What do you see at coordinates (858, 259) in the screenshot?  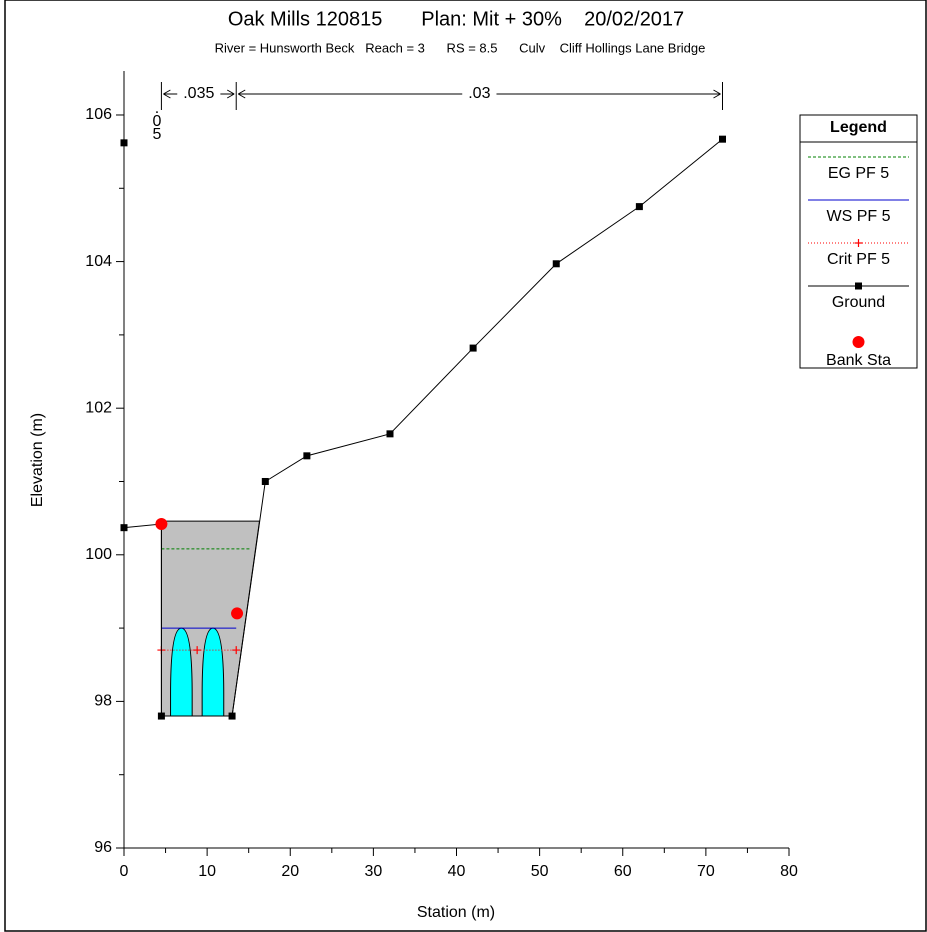 I see `legend-label: Crit PF 5` at bounding box center [858, 259].